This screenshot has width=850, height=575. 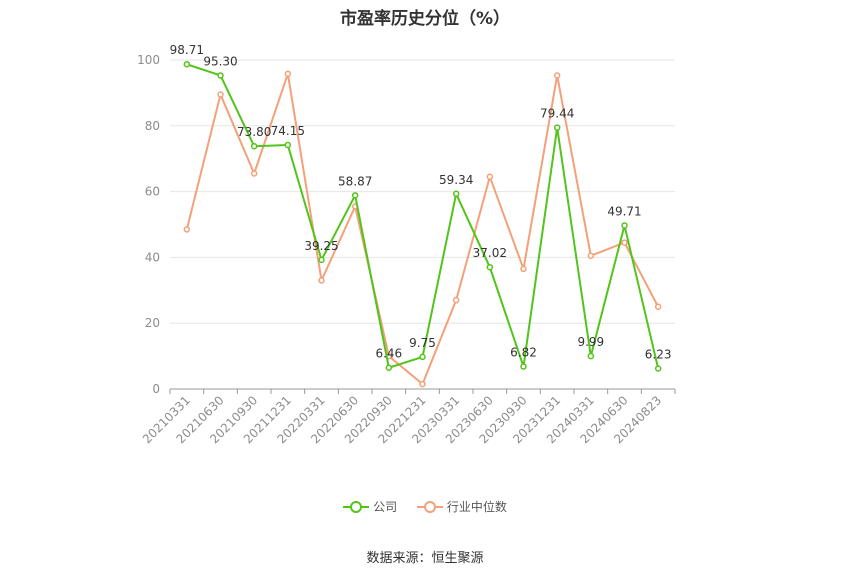 What do you see at coordinates (152, 192) in the screenshot?
I see `y-tick-label: 60` at bounding box center [152, 192].